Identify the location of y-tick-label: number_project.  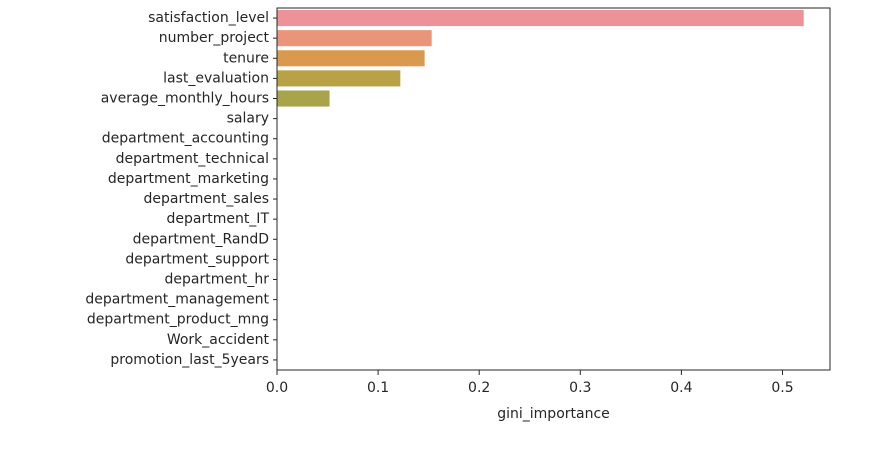
(214, 38).